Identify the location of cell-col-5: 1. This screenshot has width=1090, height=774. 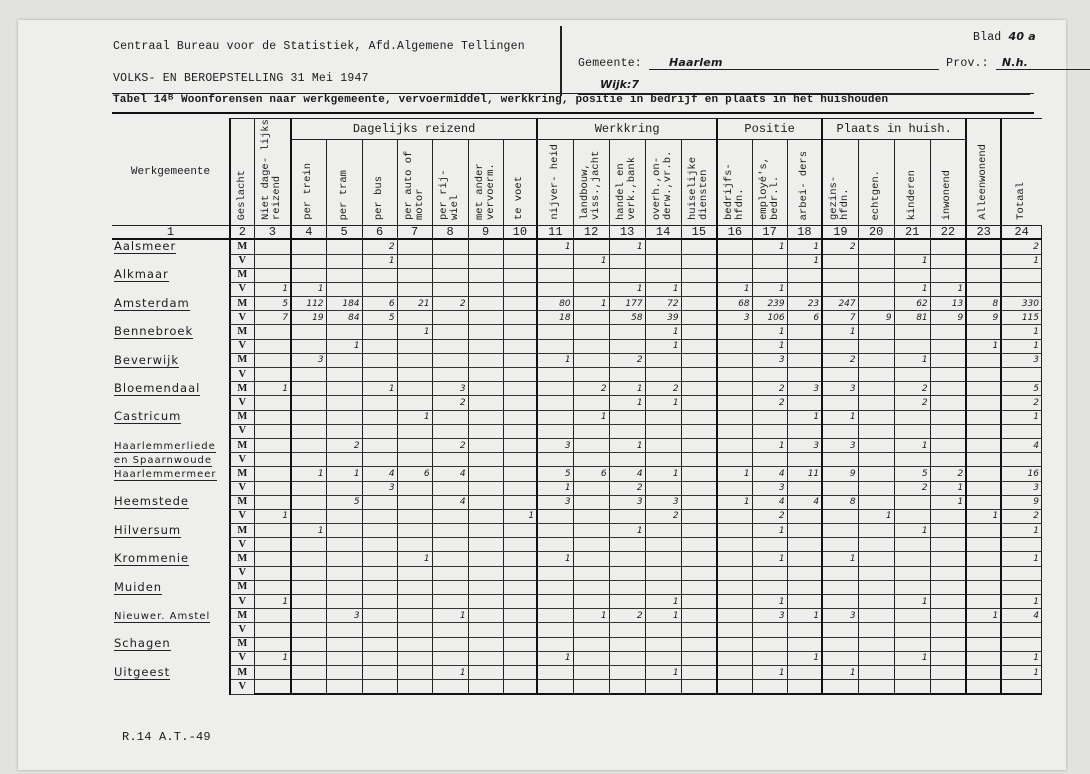
(344, 474).